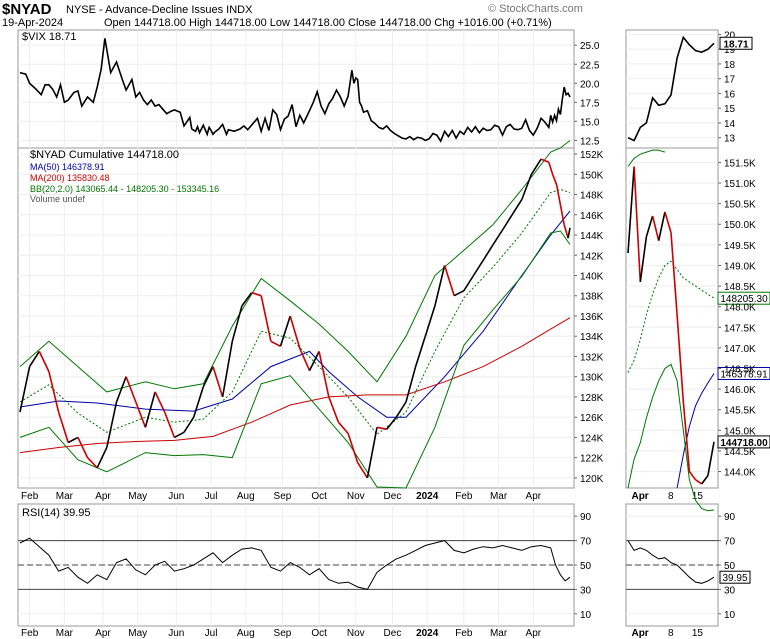 Image resolution: width=770 pixels, height=639 pixels. Describe the element at coordinates (211, 496) in the screenshot. I see `date-label: Jul` at that location.